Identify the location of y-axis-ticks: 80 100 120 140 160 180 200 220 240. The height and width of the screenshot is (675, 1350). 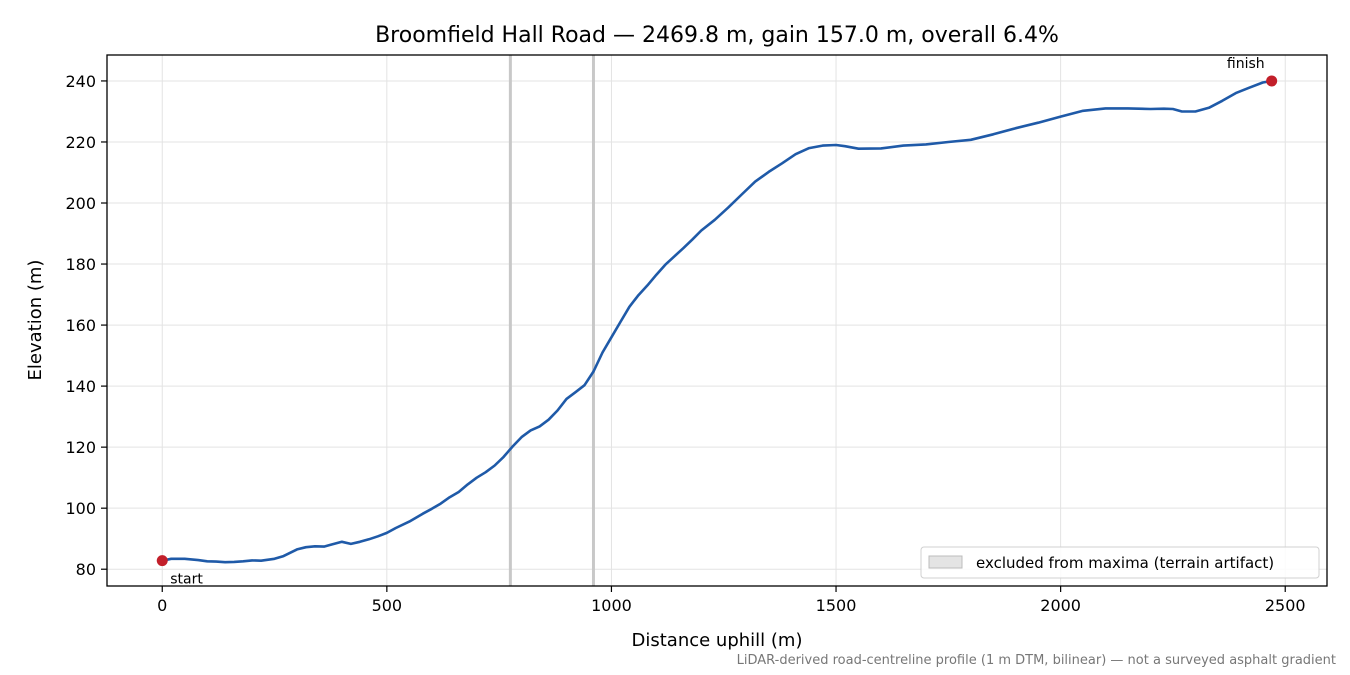
(86, 325).